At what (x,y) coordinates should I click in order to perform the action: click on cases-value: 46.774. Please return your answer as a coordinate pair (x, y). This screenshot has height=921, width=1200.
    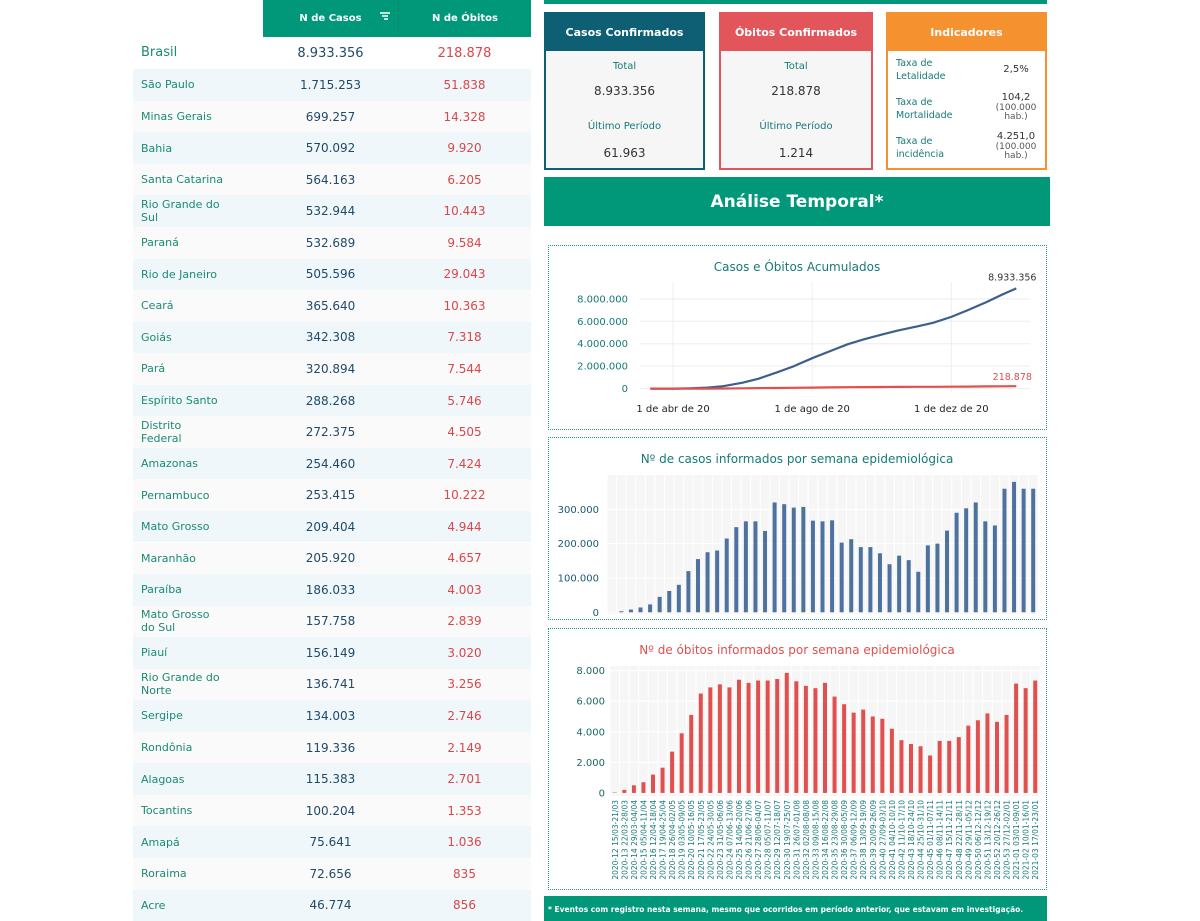
    Looking at the image, I should click on (330, 905).